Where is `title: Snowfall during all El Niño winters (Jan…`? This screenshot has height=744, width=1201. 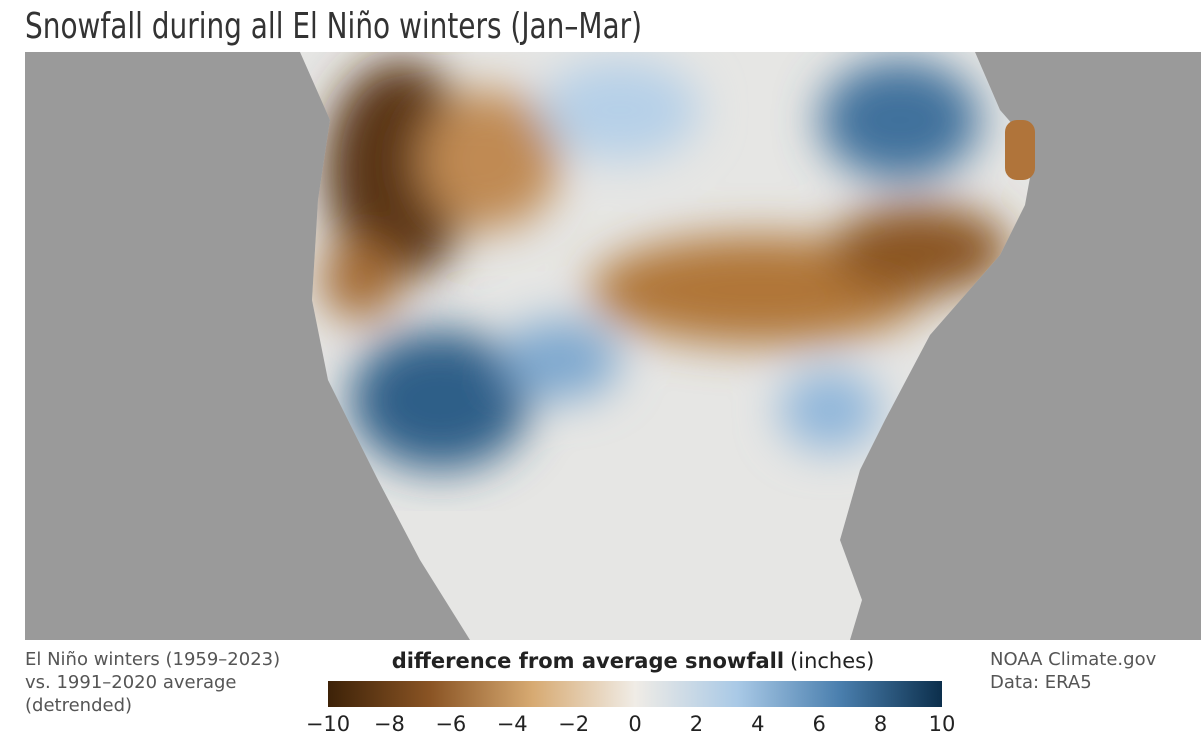
title: Snowfall during all El Niño winters (Jan… is located at coordinates (333, 26).